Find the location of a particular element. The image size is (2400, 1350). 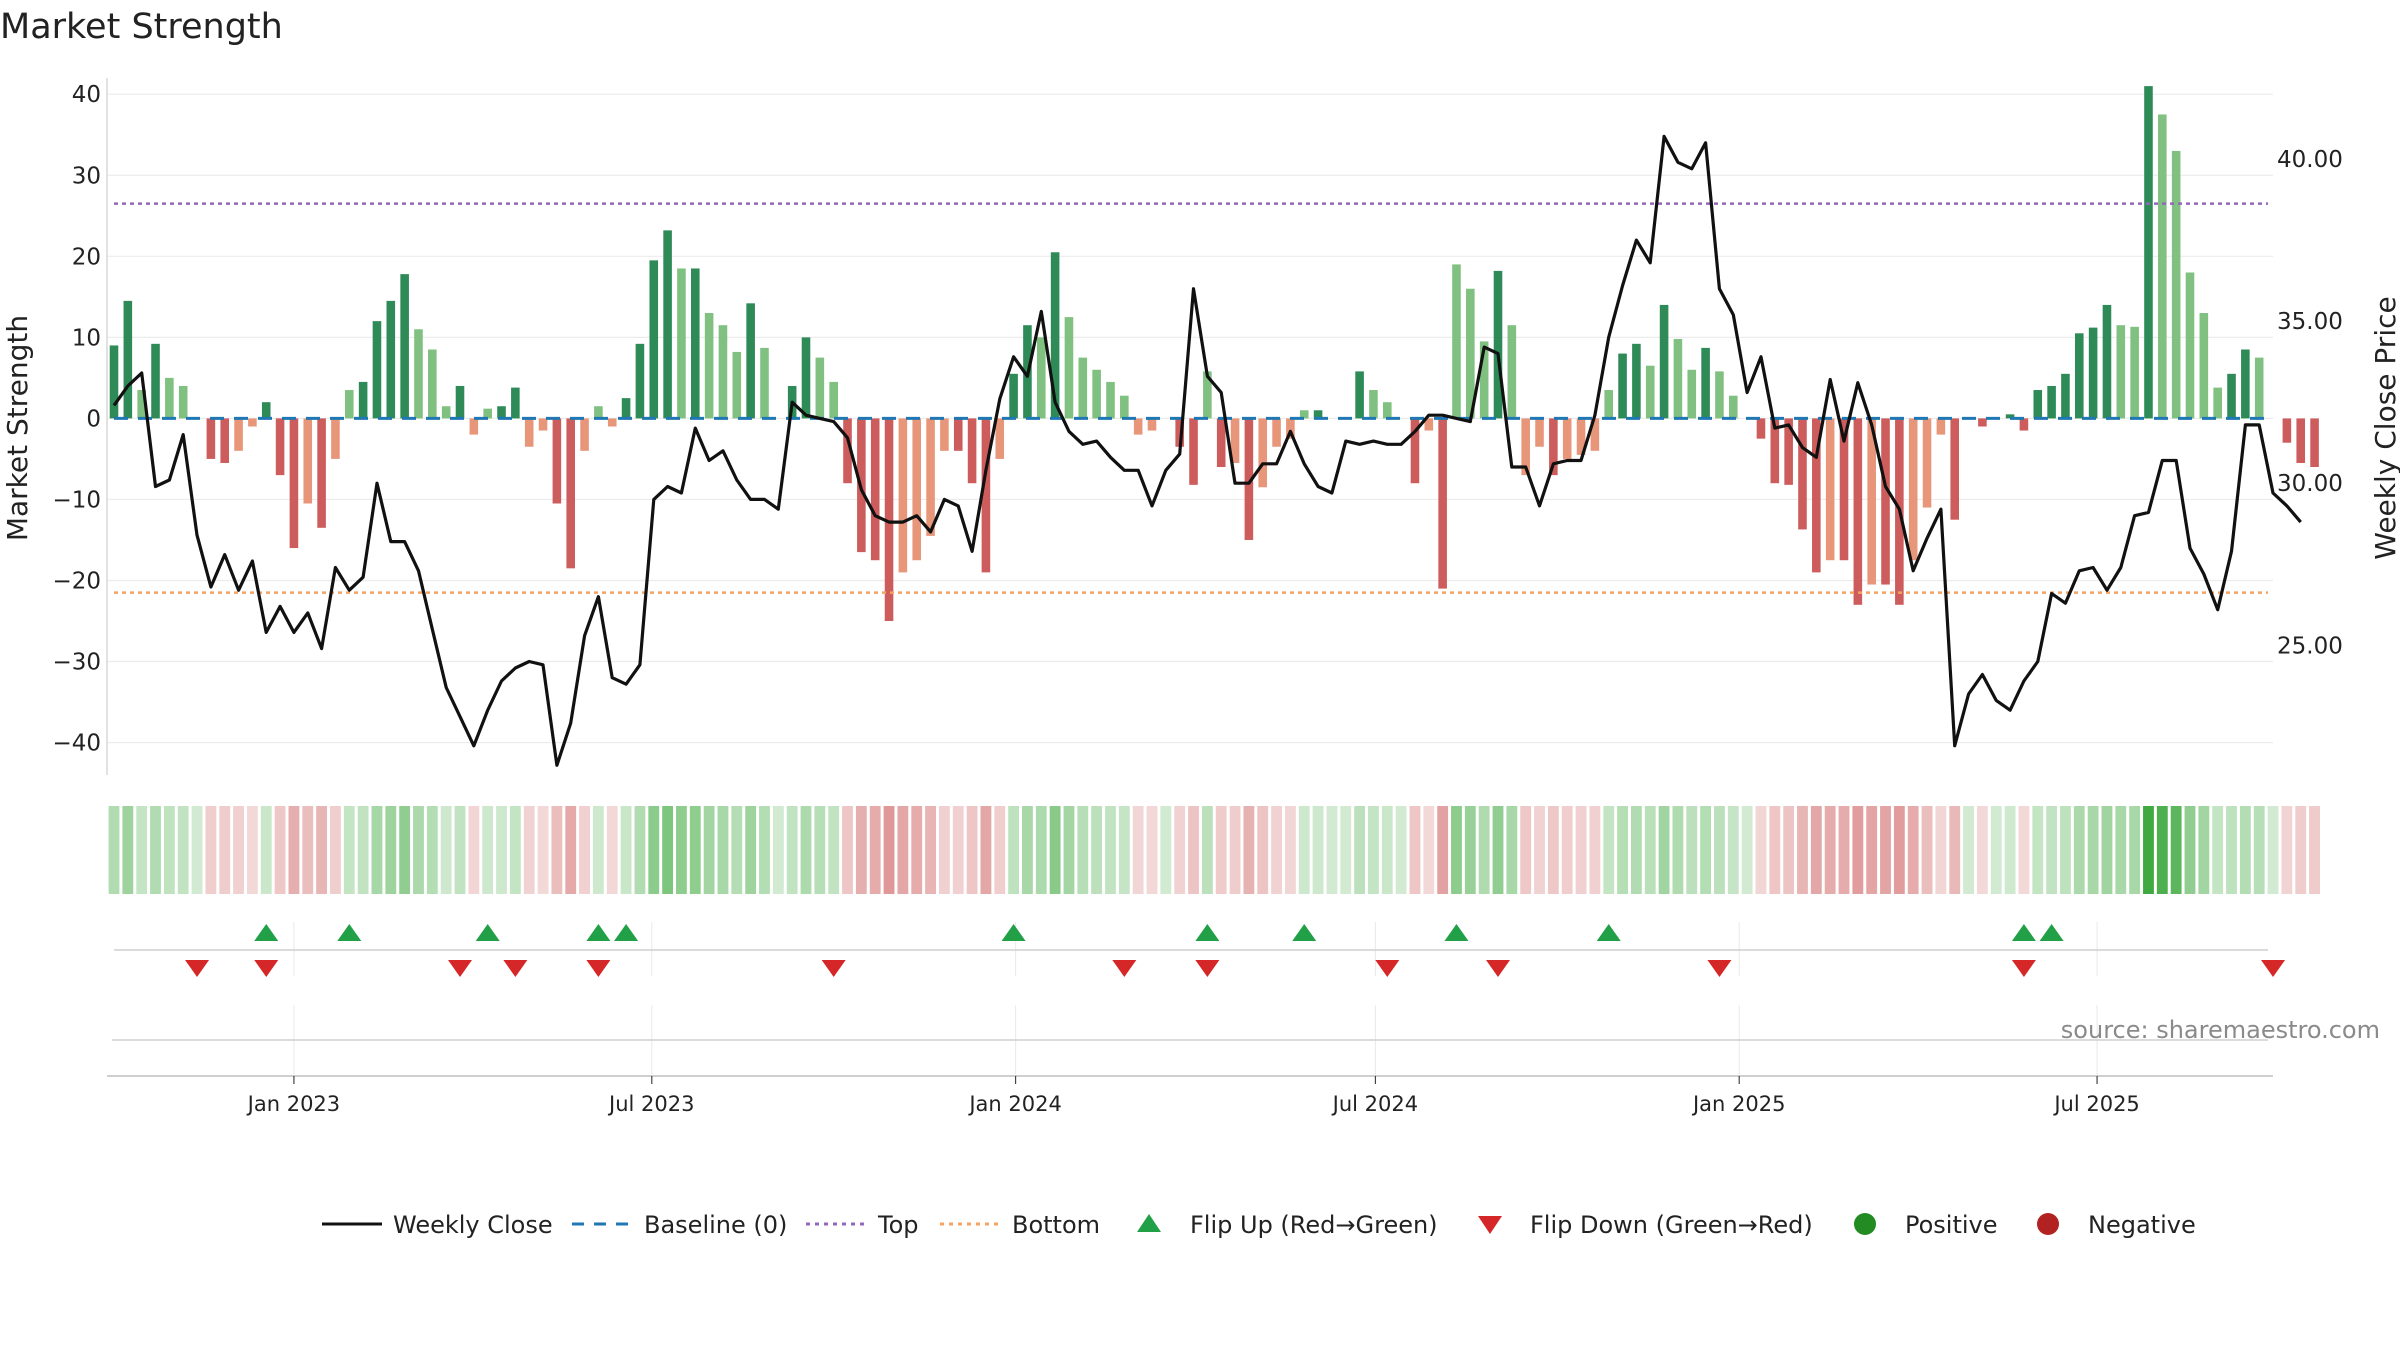

flip-markers is located at coordinates (1235, 950).